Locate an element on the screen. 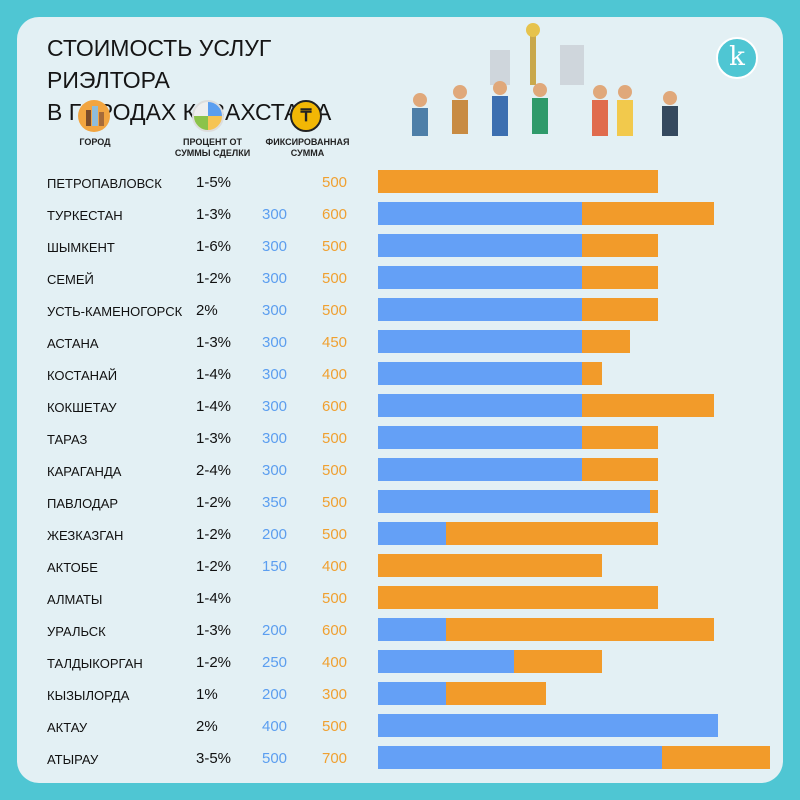  fixed-value-label: 600 is located at coordinates (335, 406).